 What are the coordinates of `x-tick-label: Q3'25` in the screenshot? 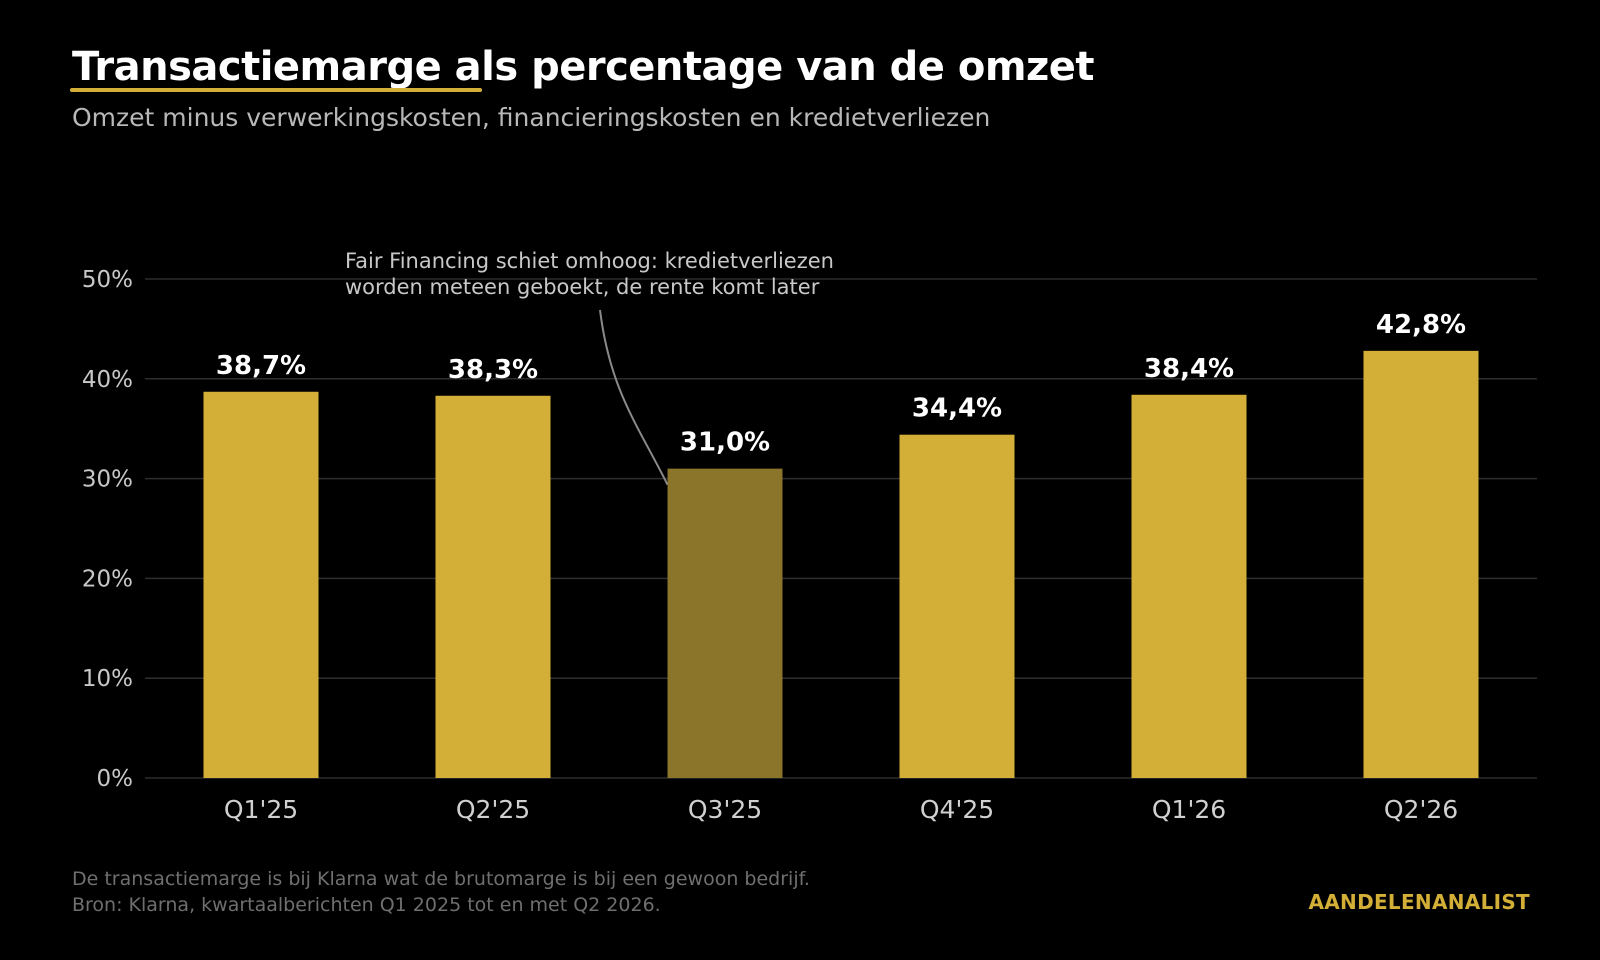 It's located at (725, 809).